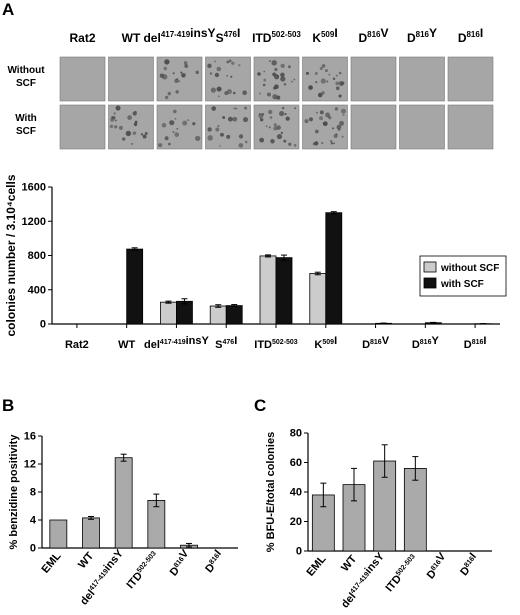 The image size is (520, 615). Describe the element at coordinates (296, 463) in the screenshot. I see `y-tick-label: 60` at that location.